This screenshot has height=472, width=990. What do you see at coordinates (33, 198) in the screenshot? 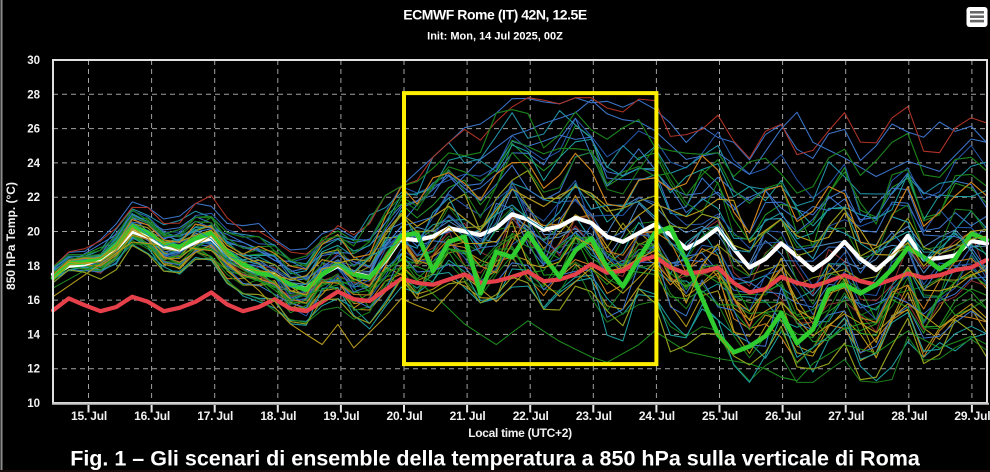
I see `svg-text: 22` at bounding box center [33, 198].